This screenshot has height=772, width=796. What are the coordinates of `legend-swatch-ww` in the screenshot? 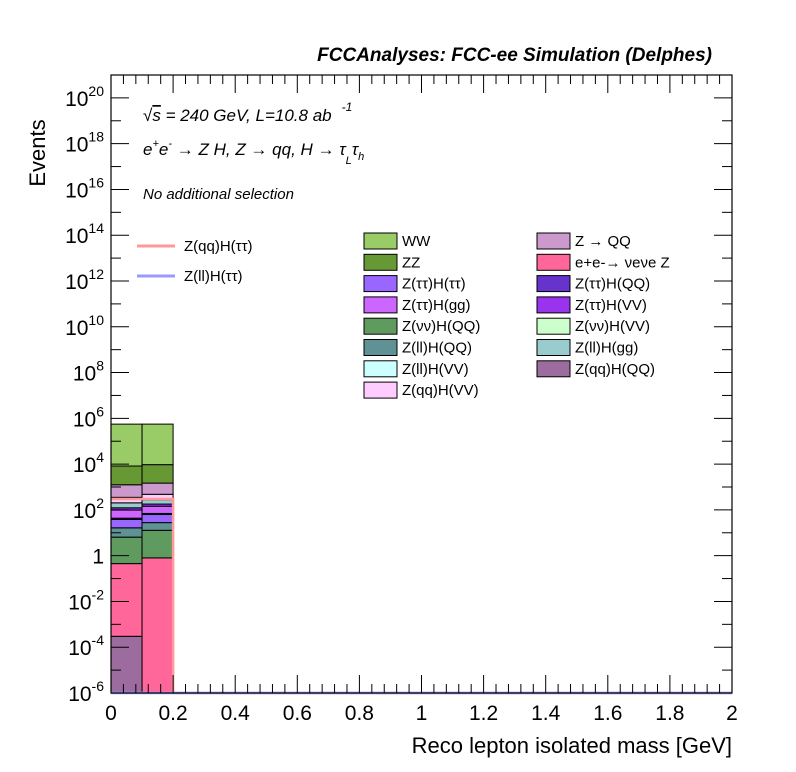 It's located at (380, 241).